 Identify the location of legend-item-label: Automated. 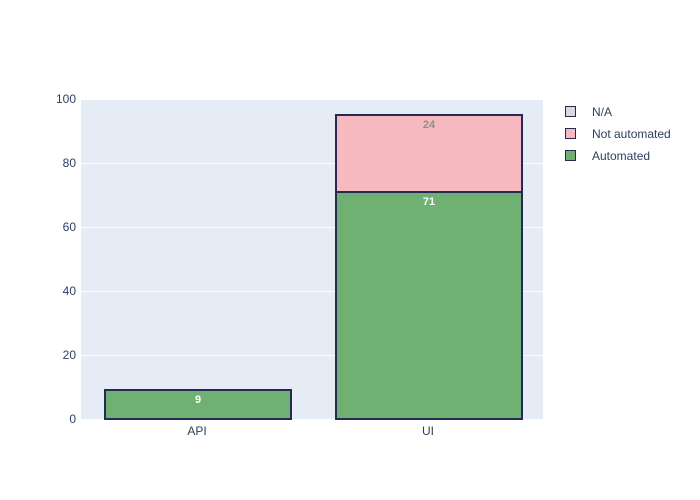
(621, 155).